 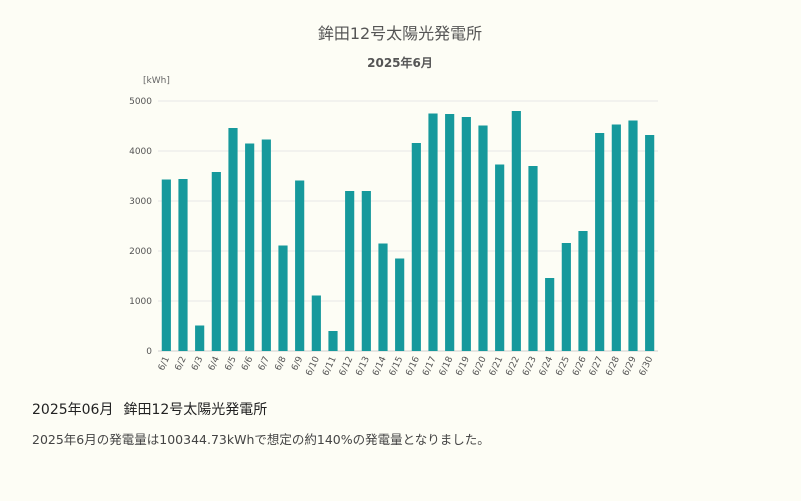 What do you see at coordinates (380, 366) in the screenshot?
I see `x-tick-label: 6/14` at bounding box center [380, 366].